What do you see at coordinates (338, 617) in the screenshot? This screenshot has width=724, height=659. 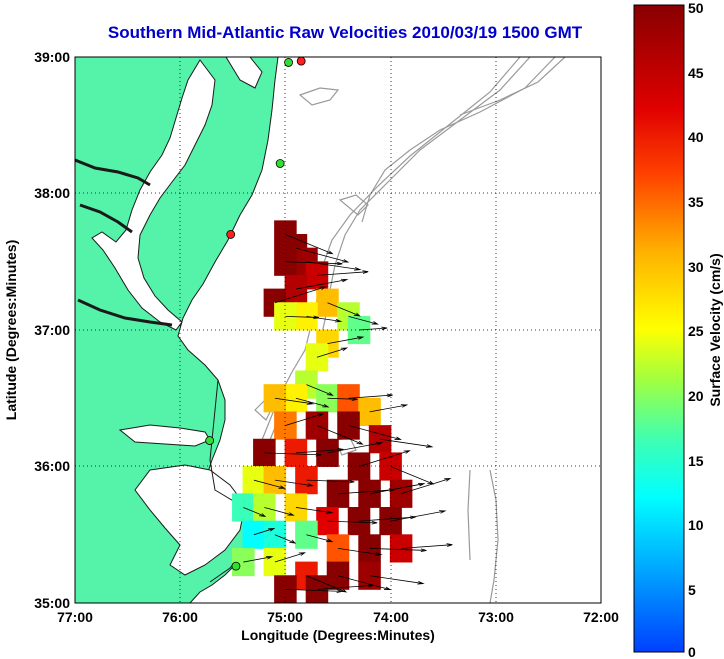 I see `x-axis: 77:00 76:00 75:00 74:00 73:00 72:00` at bounding box center [338, 617].